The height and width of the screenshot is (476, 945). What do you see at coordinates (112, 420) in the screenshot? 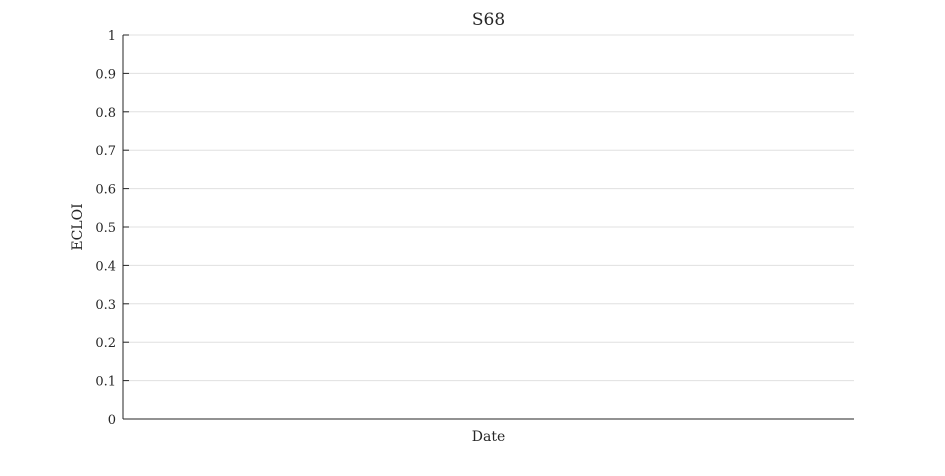
I see `y-tick-label: 0` at bounding box center [112, 420].